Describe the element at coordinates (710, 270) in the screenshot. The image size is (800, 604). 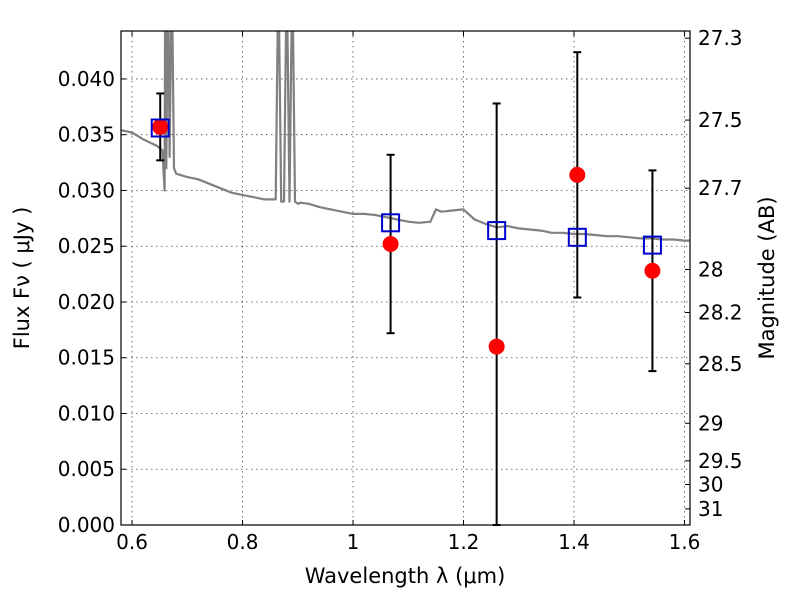
I see `mag-tick-label: 28` at that location.